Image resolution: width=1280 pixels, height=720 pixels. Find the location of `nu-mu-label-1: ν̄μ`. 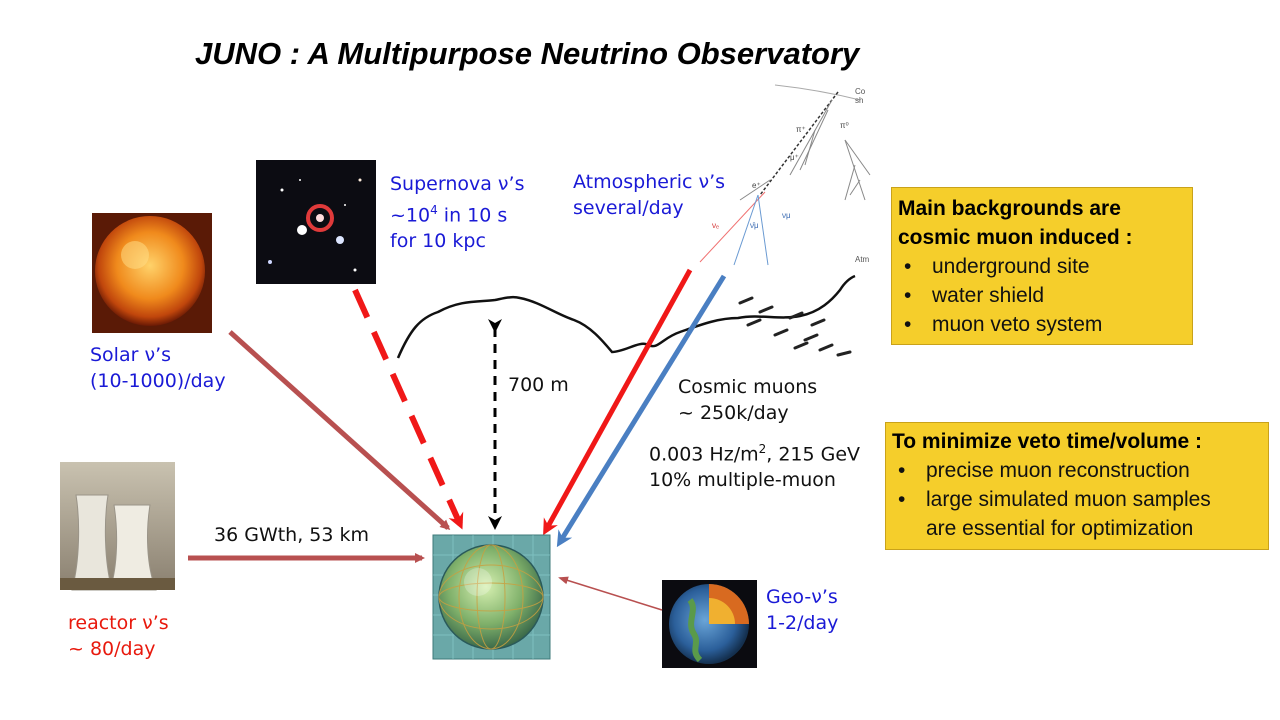

nu-mu-label-1: ν̄μ is located at coordinates (754, 225).